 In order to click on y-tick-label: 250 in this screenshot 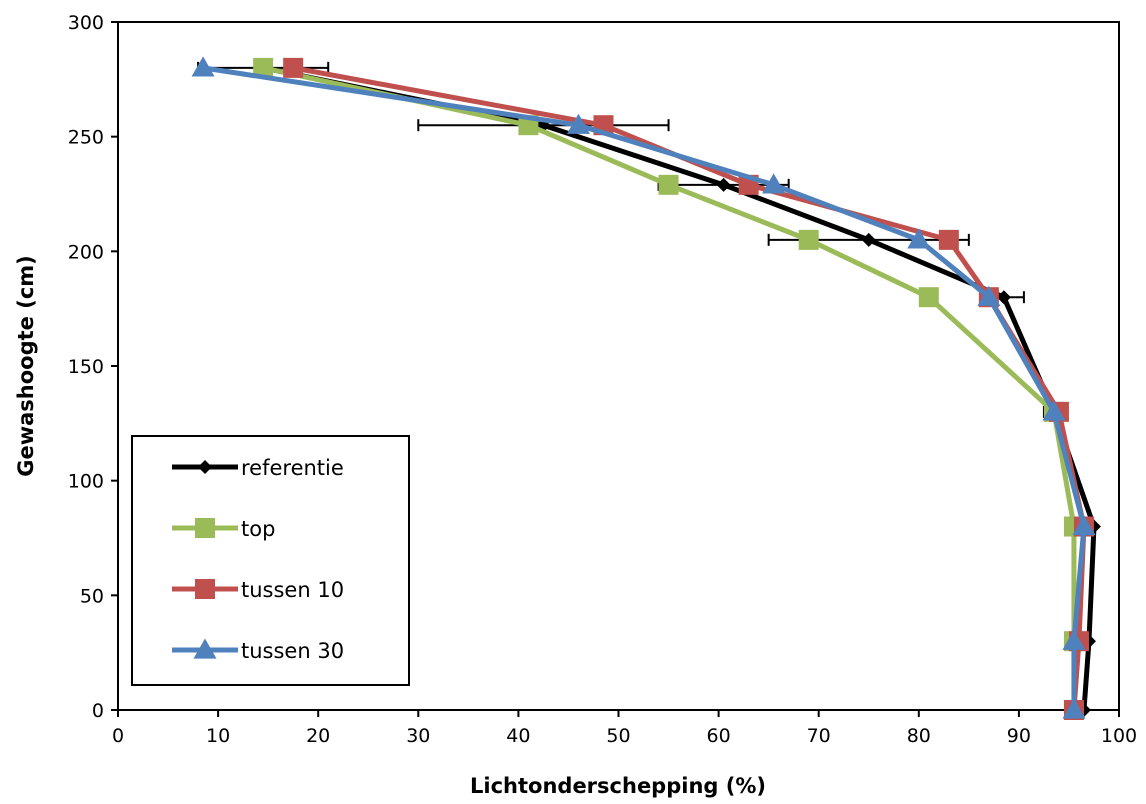, I will do `click(86, 138)`.